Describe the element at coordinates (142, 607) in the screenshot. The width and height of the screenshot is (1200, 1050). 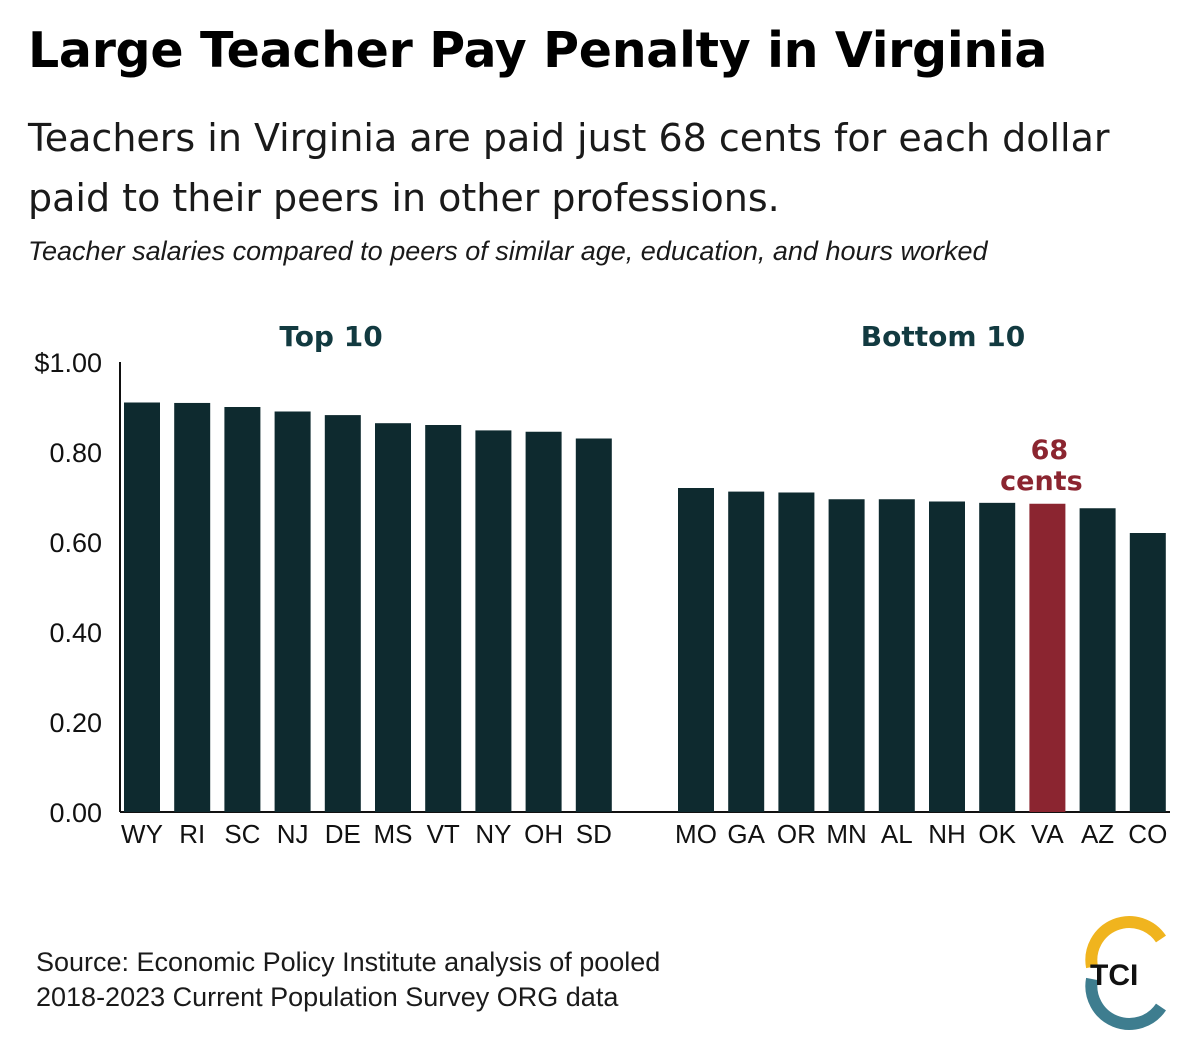
I see `bar-wy` at that location.